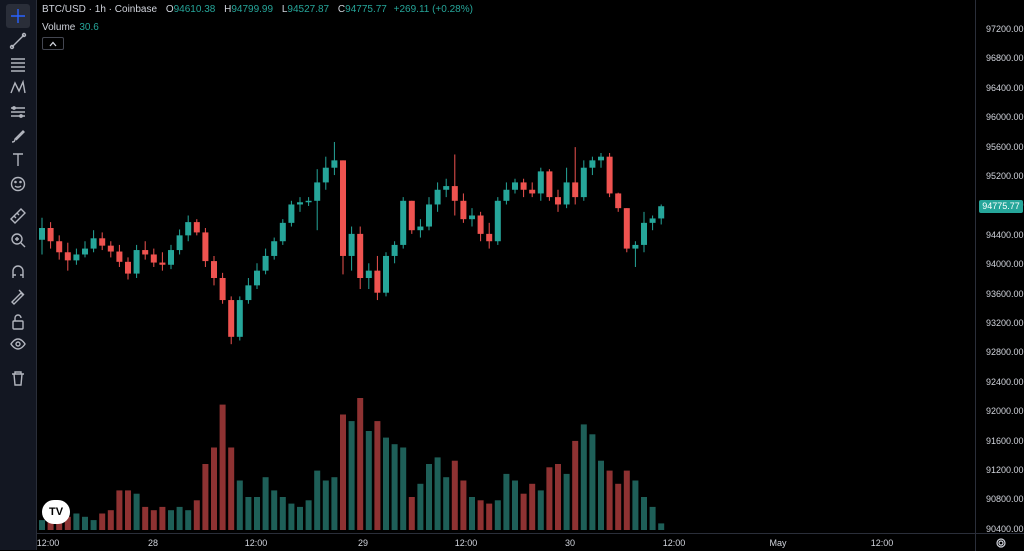 The height and width of the screenshot is (551, 1024). What do you see at coordinates (1005, 293) in the screenshot?
I see `price-label: 93600.00` at bounding box center [1005, 293].